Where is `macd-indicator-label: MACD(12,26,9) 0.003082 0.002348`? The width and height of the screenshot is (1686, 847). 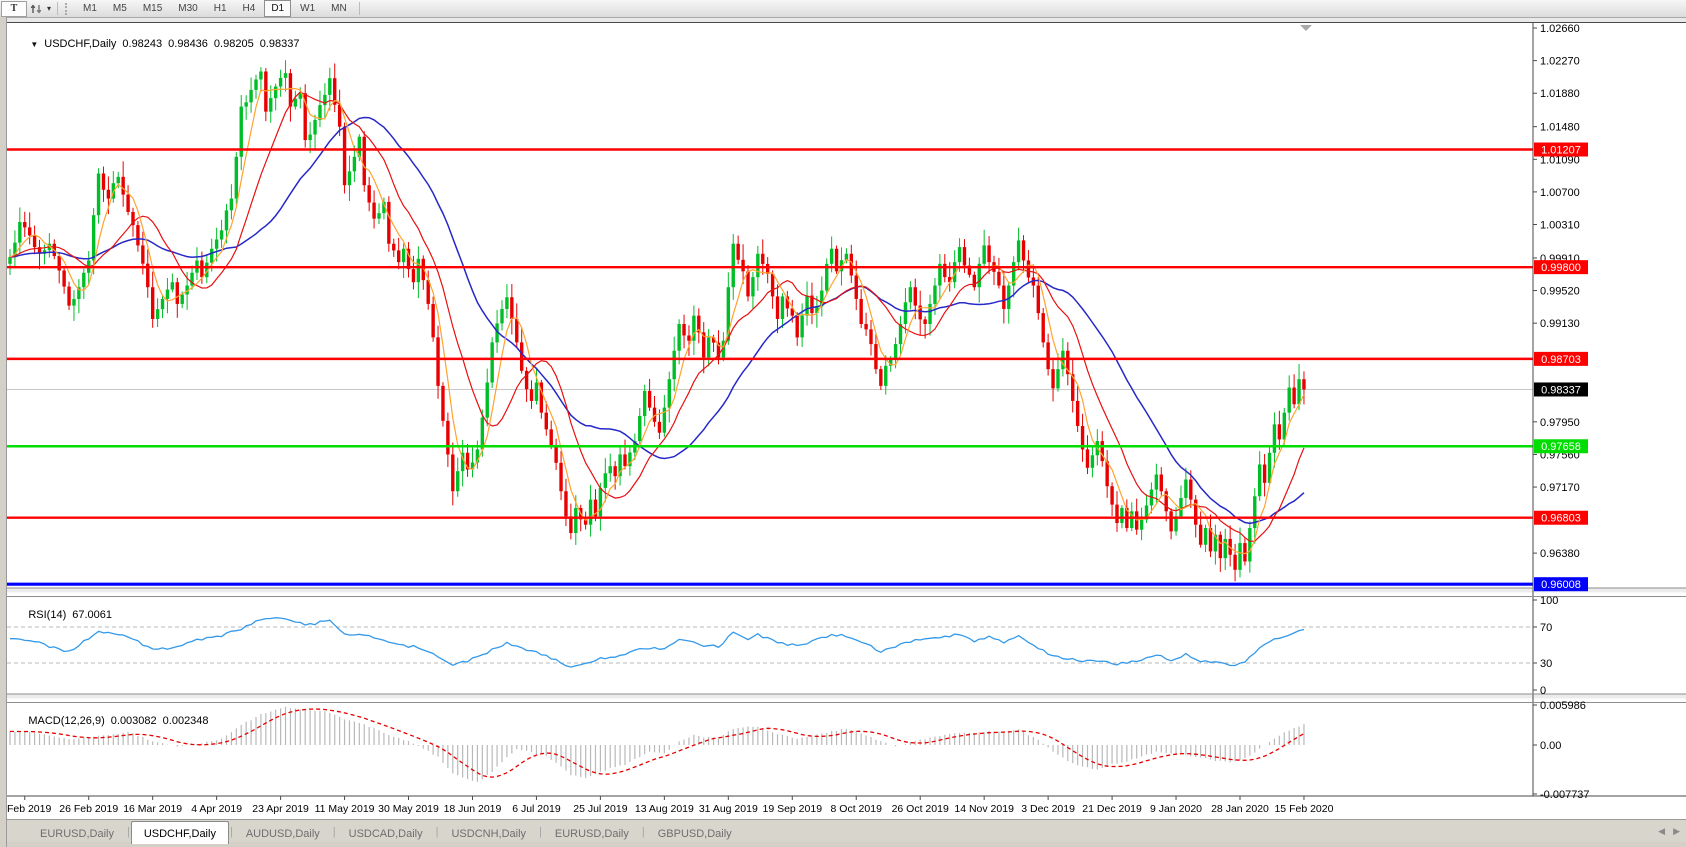 macd-indicator-label: MACD(12,26,9) 0.003082 0.002348 is located at coordinates (112, 721).